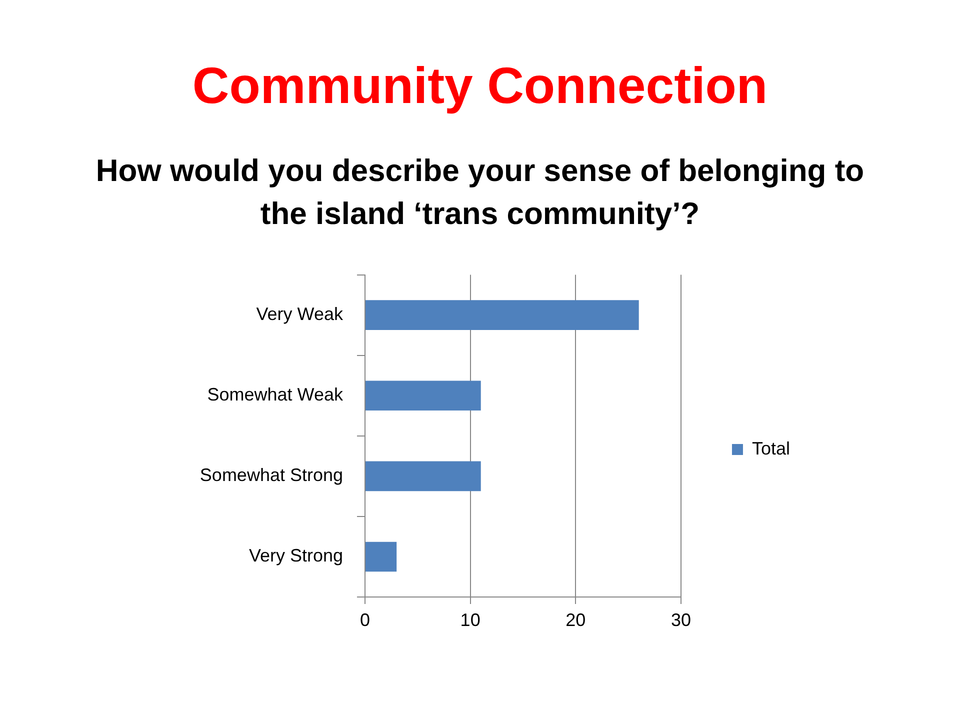  What do you see at coordinates (680, 620) in the screenshot?
I see `x-tick-label: 30` at bounding box center [680, 620].